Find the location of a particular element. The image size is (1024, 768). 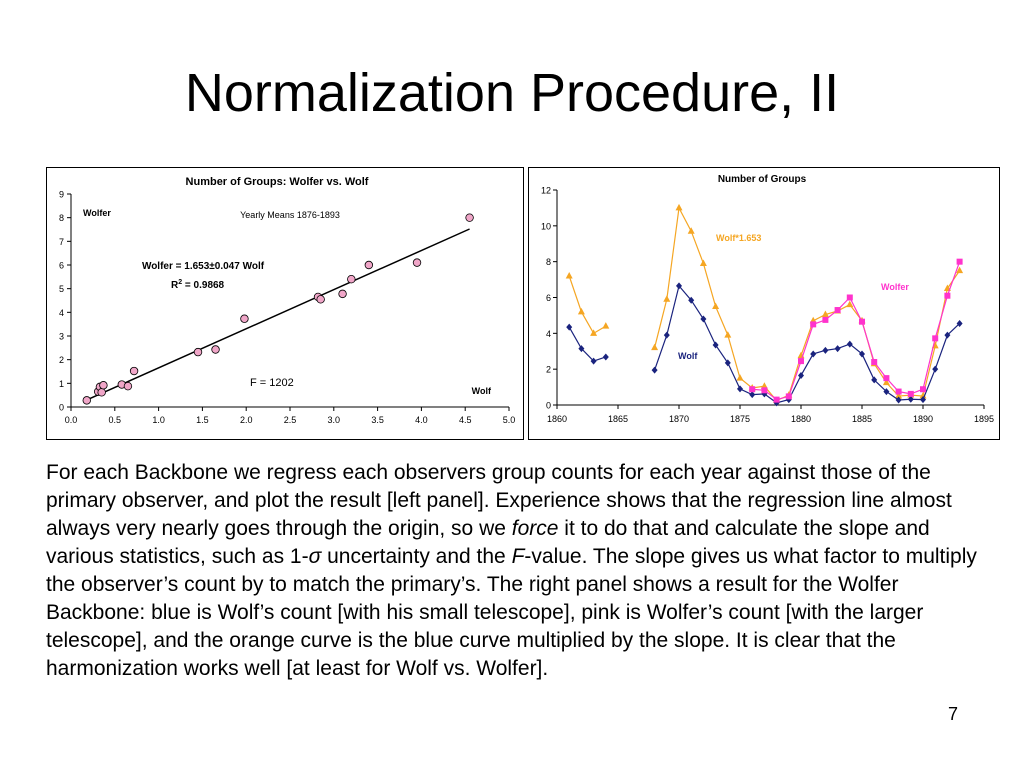

x-tick-label: 5.0 is located at coordinates (509, 420).